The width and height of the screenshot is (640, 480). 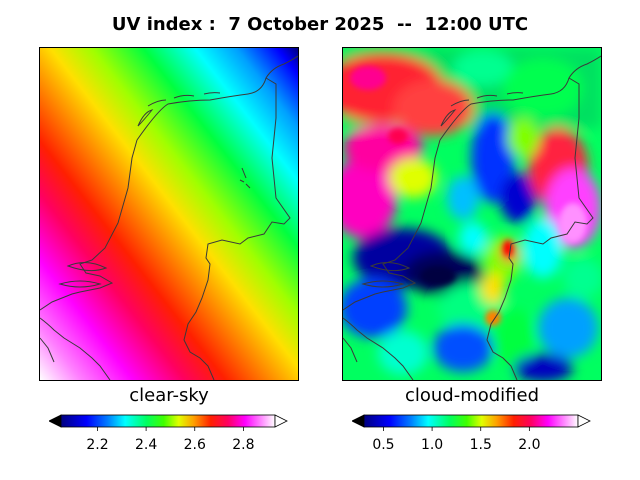 I want to click on clear-sky-label: clear-sky, so click(x=169, y=395).